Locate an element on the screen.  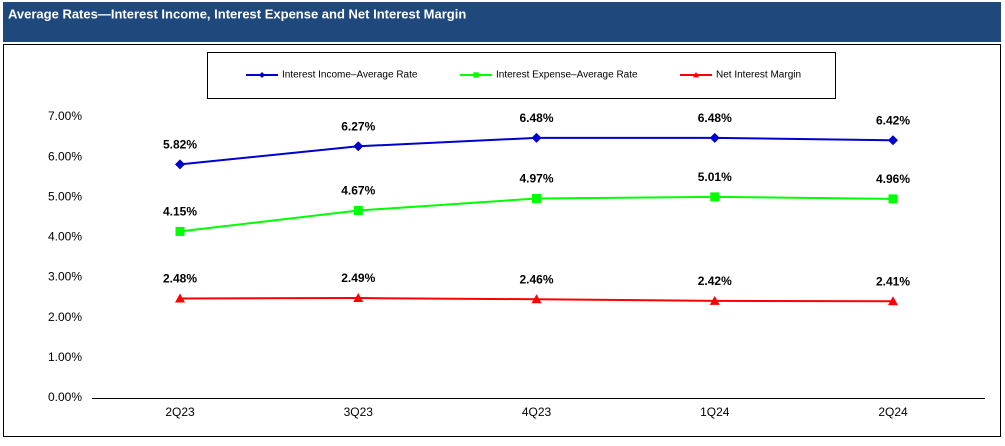
data-label: 4.96% is located at coordinates (893, 179).